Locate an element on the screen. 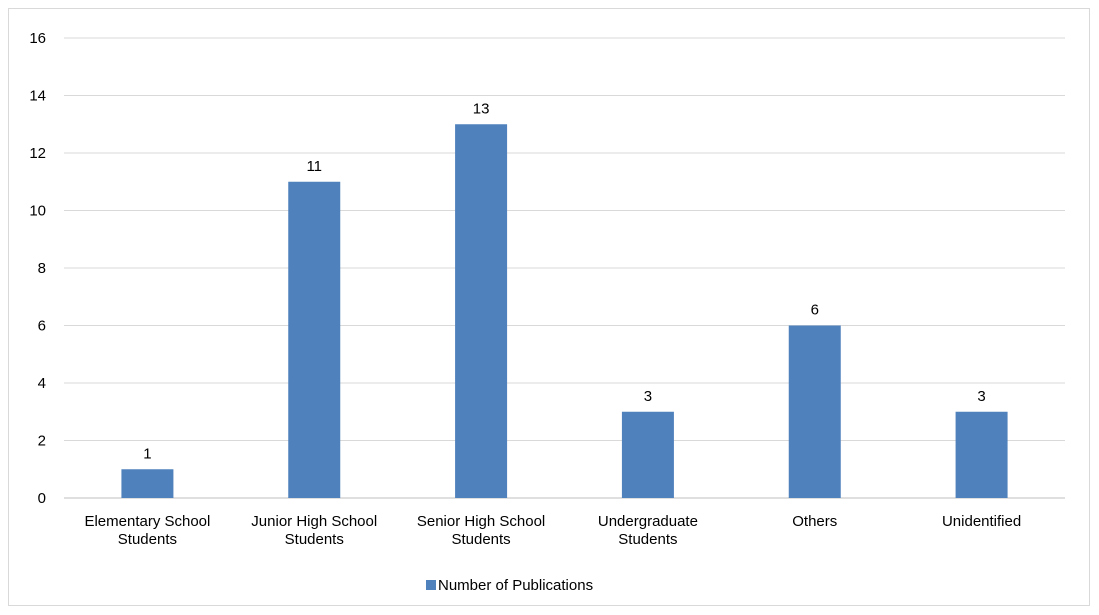 The height and width of the screenshot is (615, 1099). legend: Number of Publications is located at coordinates (509, 585).